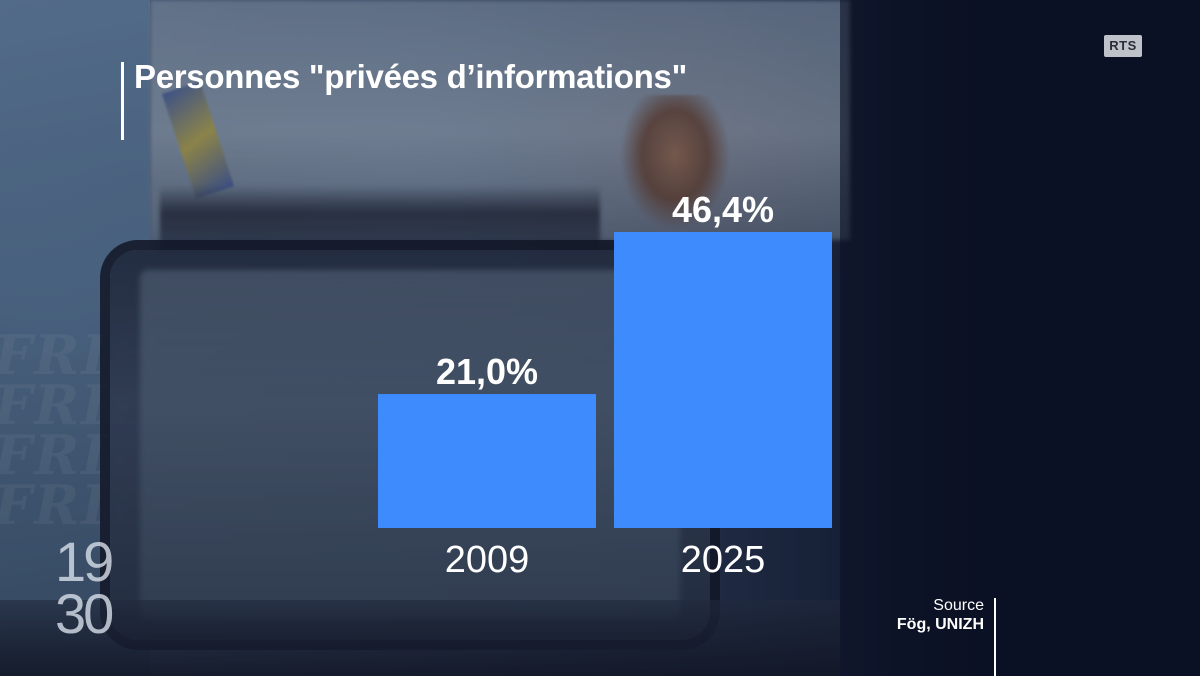 Image resolution: width=1200 pixels, height=676 pixels. I want to click on show-time-logo: 19 30, so click(95, 587).